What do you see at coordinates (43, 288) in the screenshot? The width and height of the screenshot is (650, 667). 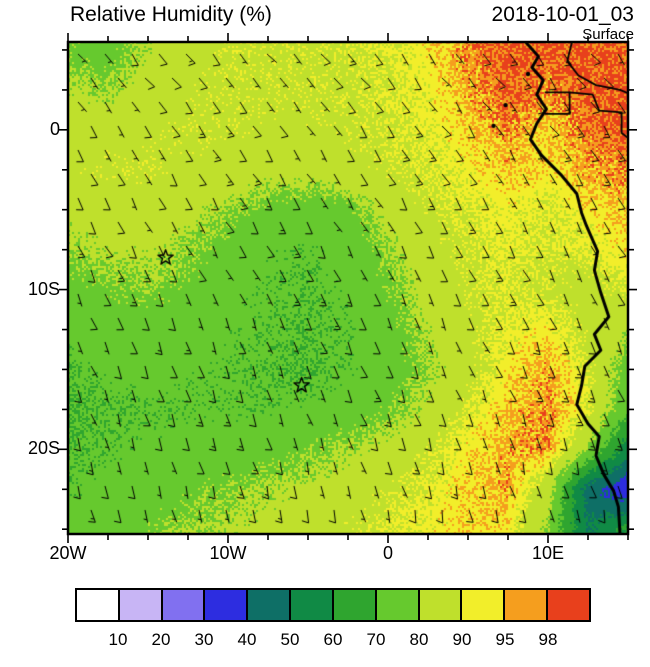 I see `y-axis-label: 10S` at bounding box center [43, 288].